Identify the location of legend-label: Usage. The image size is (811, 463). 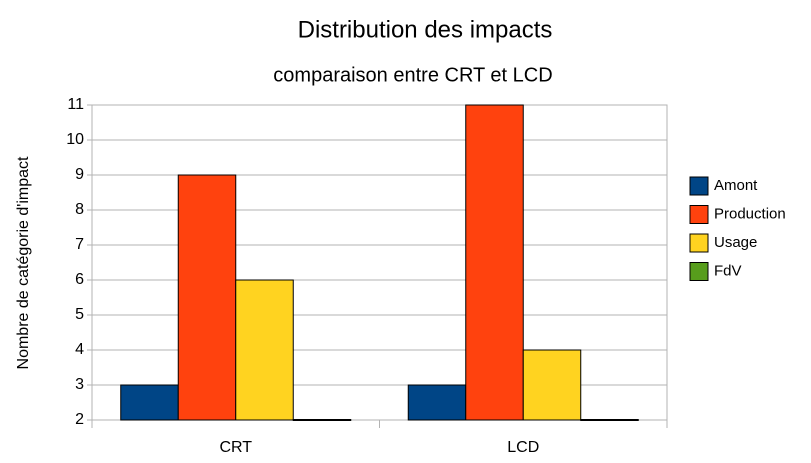
(735, 242).